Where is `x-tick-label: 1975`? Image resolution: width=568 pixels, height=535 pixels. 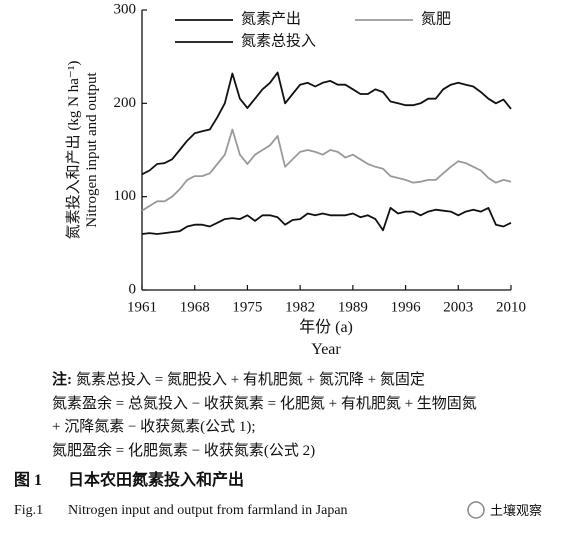
x-tick-label: 1975 is located at coordinates (247, 307).